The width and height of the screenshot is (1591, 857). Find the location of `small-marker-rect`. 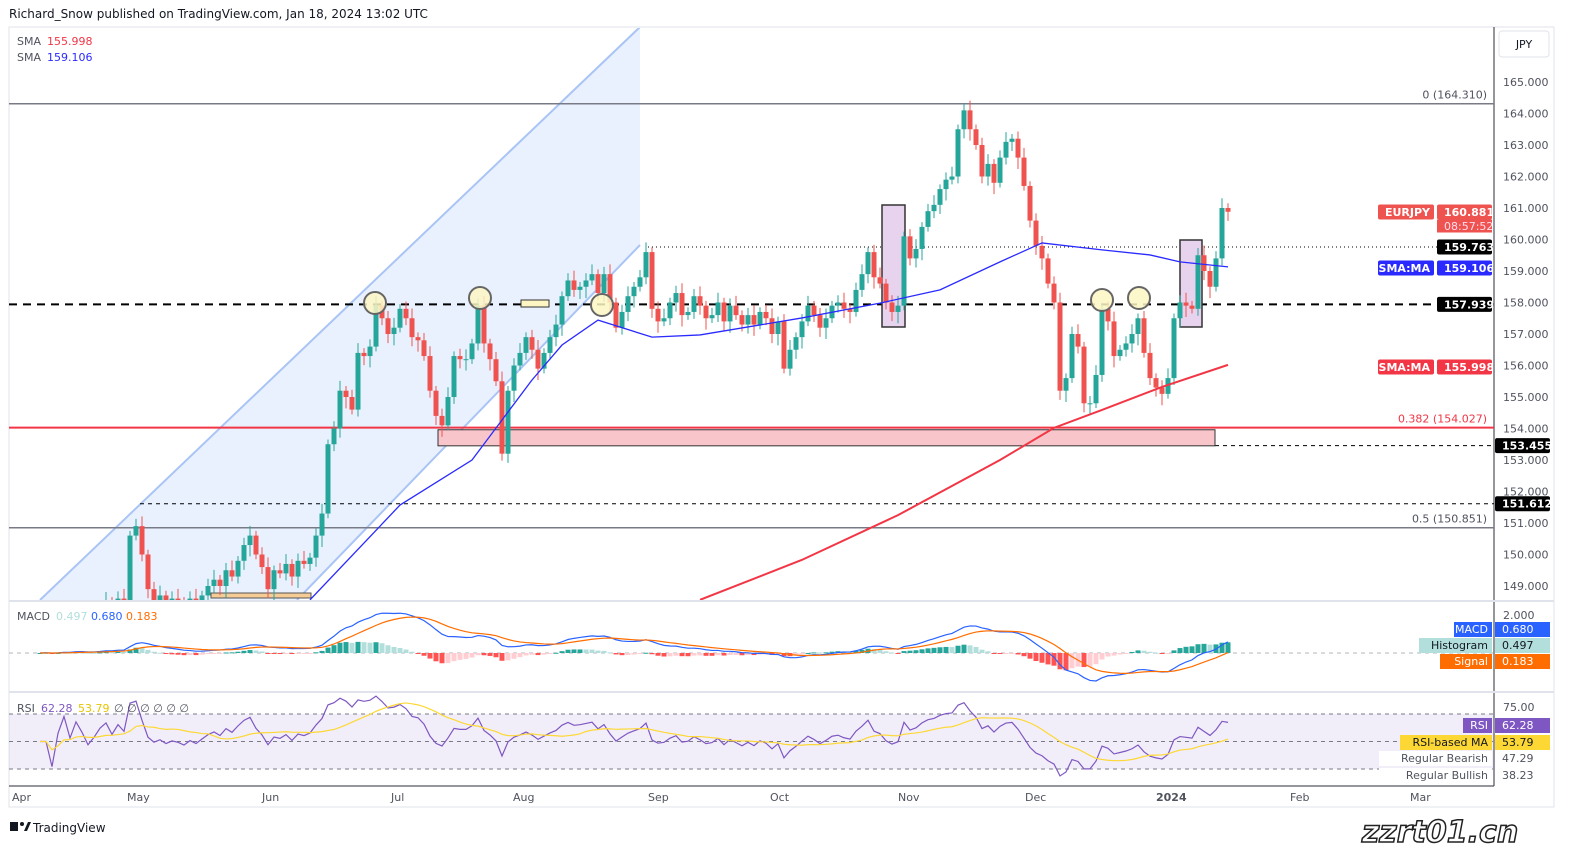

small-marker-rect is located at coordinates (535, 303).